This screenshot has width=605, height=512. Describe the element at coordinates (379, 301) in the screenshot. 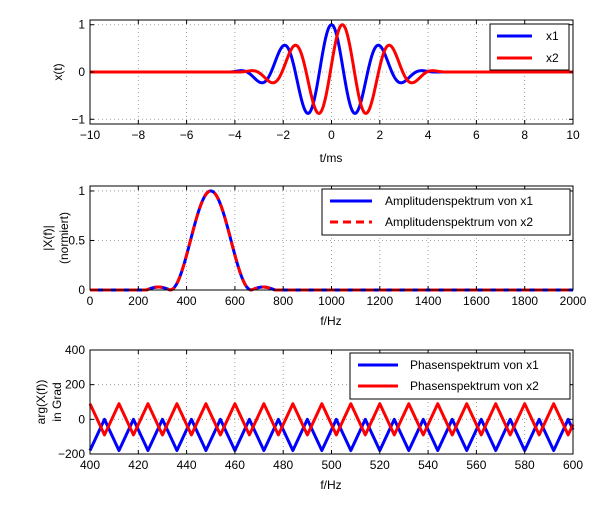

I see `x-tick-label: 1200` at that location.